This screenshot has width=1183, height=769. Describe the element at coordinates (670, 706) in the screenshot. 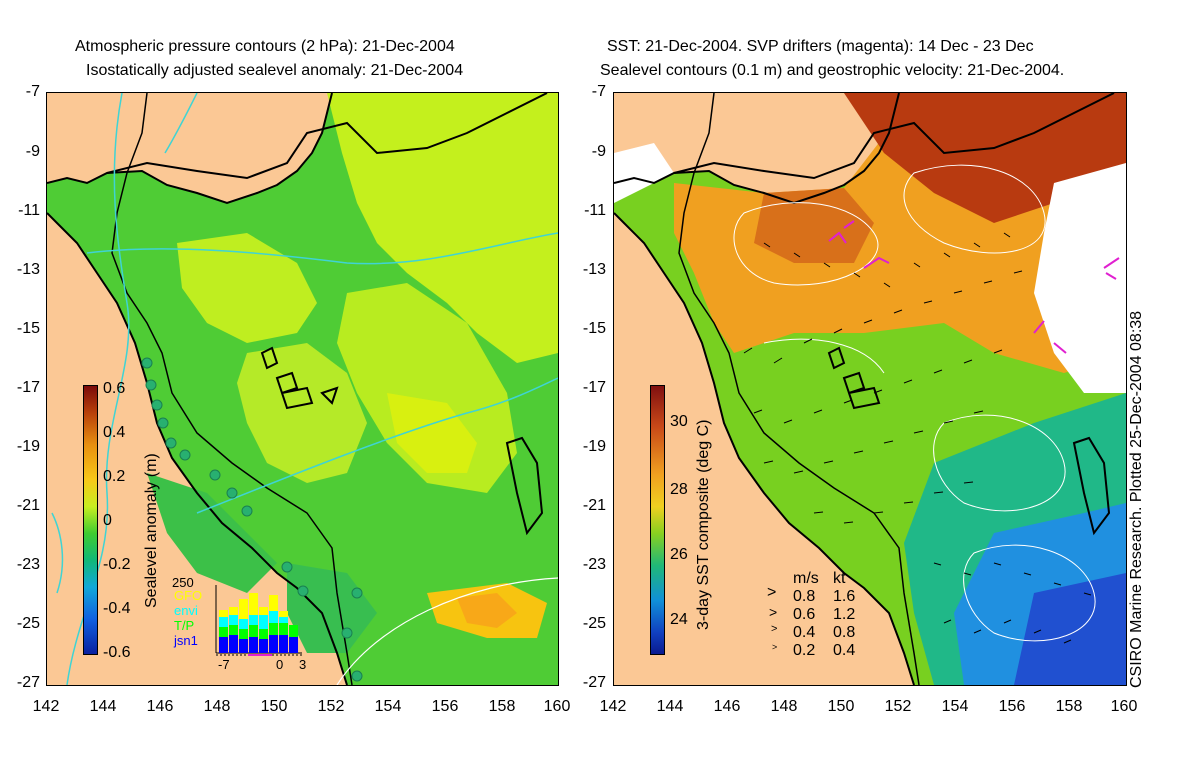

I see `right-x-tick: 144` at that location.